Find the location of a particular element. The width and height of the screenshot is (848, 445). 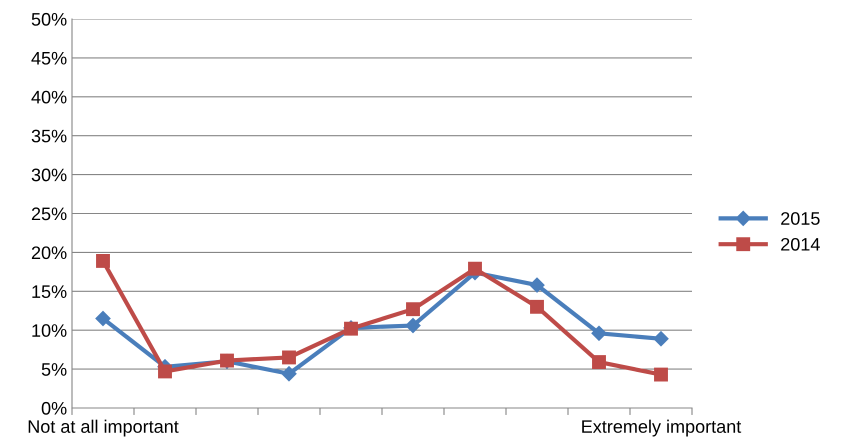

y-tick-label: 25% is located at coordinates (49, 213).